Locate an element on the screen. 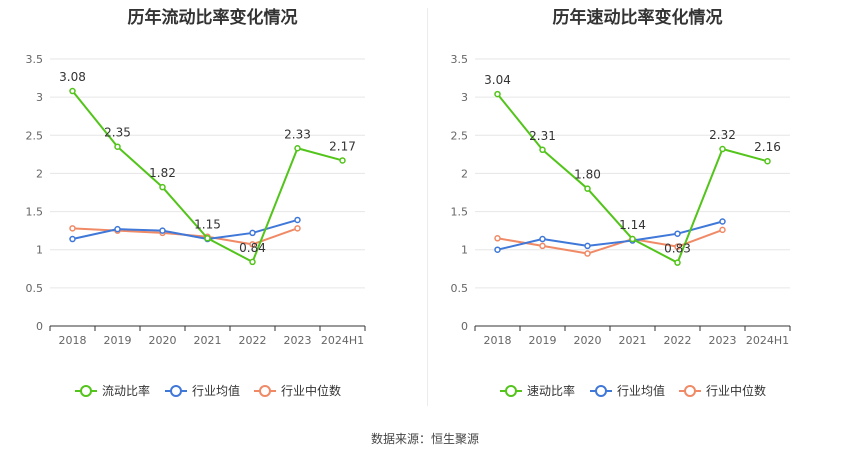 Image resolution: width=850 pixels, height=459 pixels. chart-title: 历年速动比率变化情况 is located at coordinates (637, 18).